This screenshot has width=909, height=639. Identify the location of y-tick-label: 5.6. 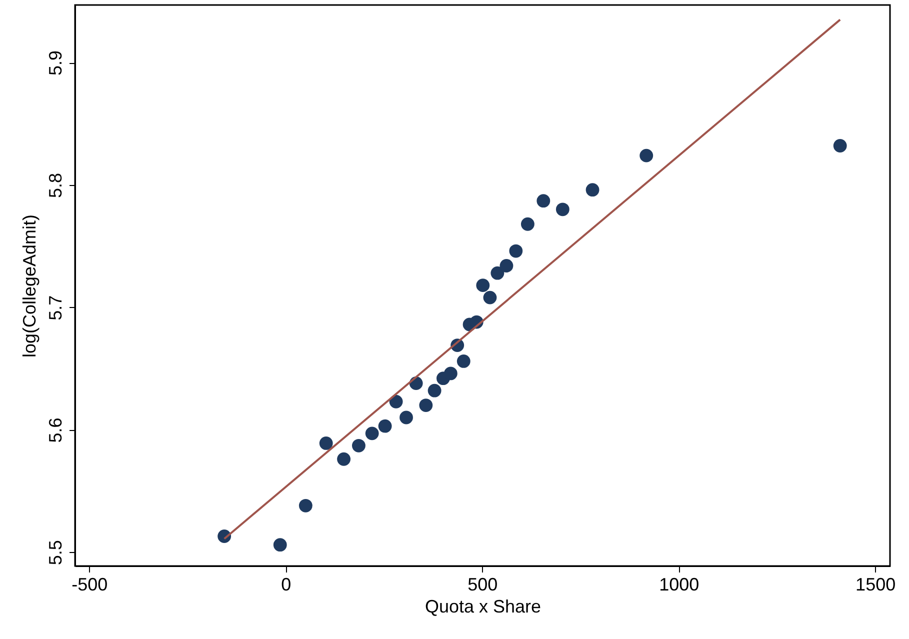
(56, 430).